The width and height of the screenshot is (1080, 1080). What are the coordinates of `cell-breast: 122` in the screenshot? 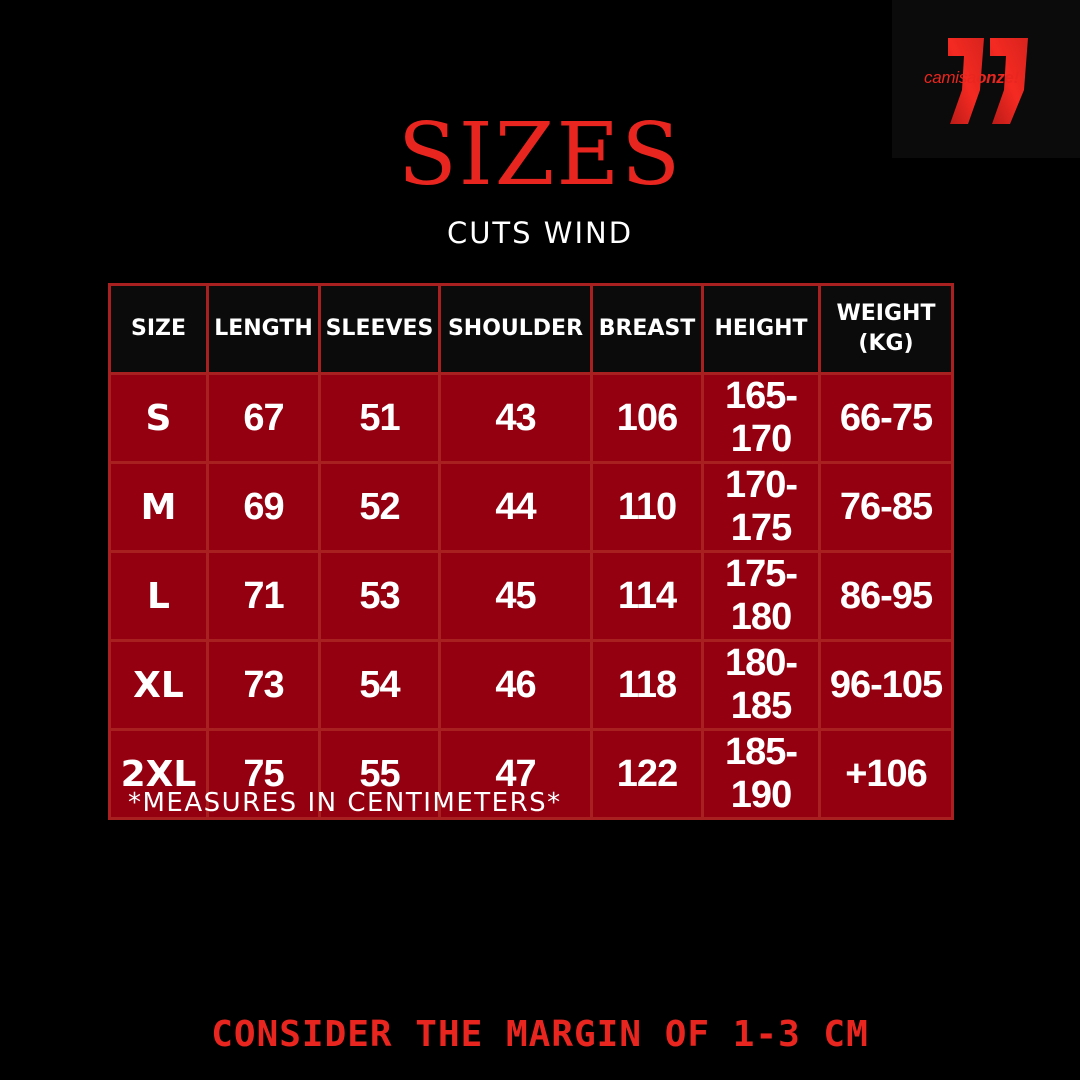 It's located at (647, 774).